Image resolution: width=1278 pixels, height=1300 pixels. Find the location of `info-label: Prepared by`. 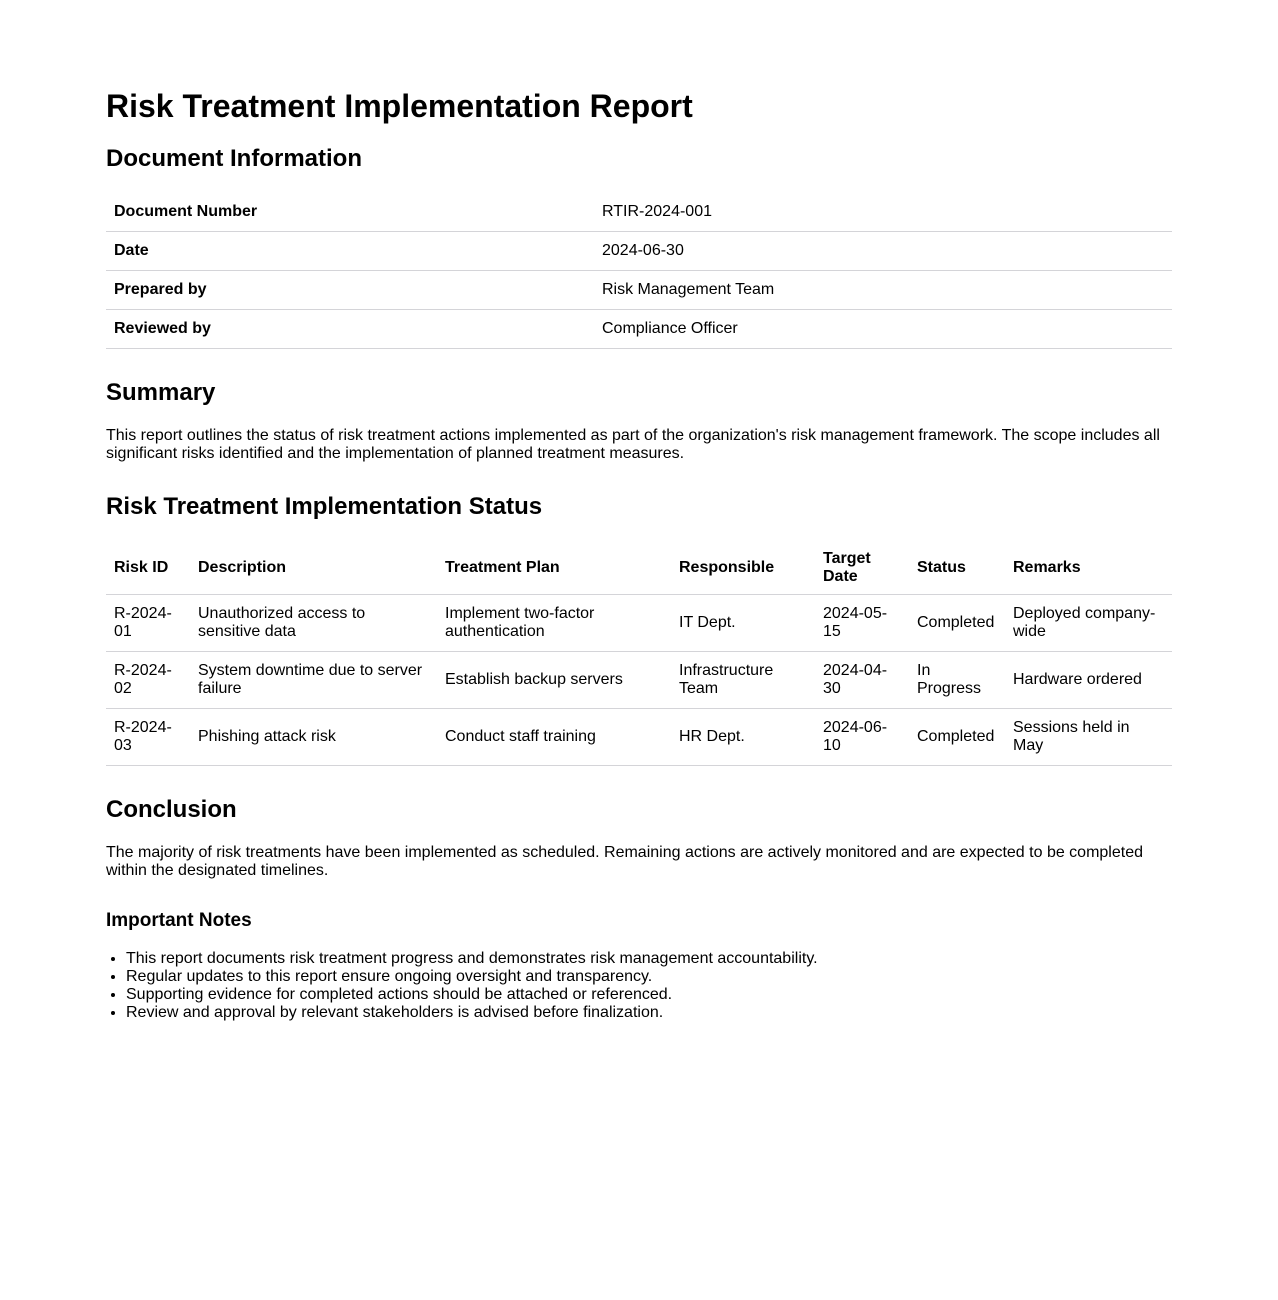

info-label: Prepared by is located at coordinates (160, 289).